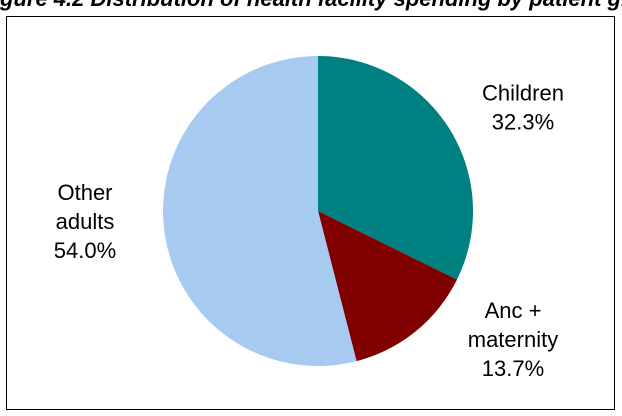 The width and height of the screenshot is (622, 416). Describe the element at coordinates (85, 250) in the screenshot. I see `slice-label-line: 54.0%` at that location.